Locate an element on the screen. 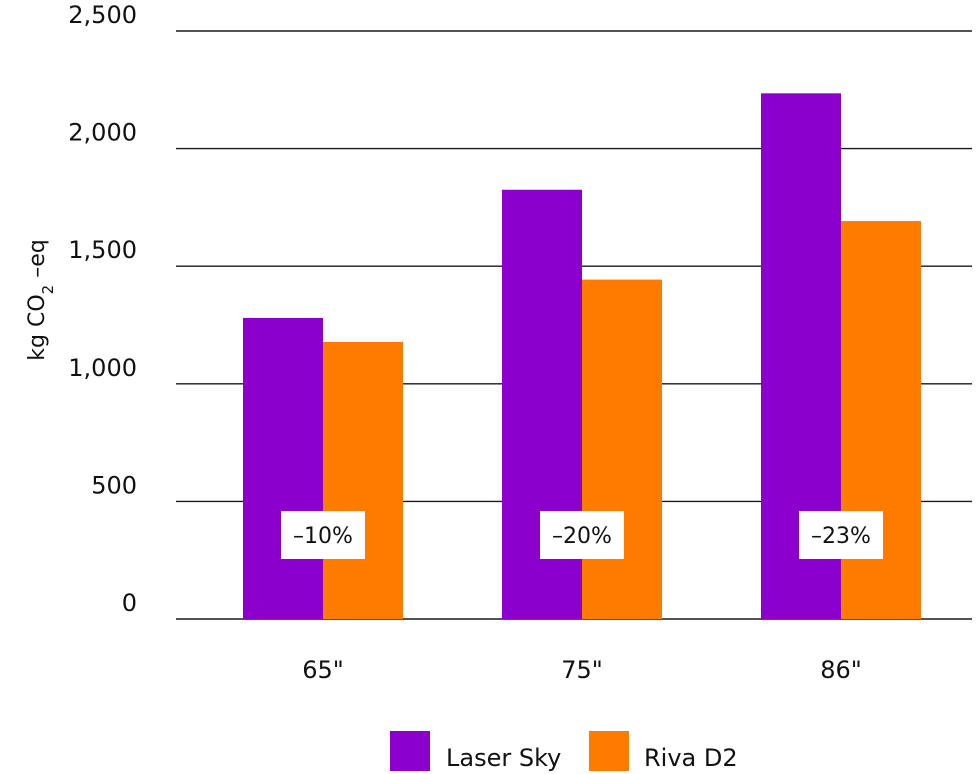  x-tick-label: 75" is located at coordinates (582, 670).